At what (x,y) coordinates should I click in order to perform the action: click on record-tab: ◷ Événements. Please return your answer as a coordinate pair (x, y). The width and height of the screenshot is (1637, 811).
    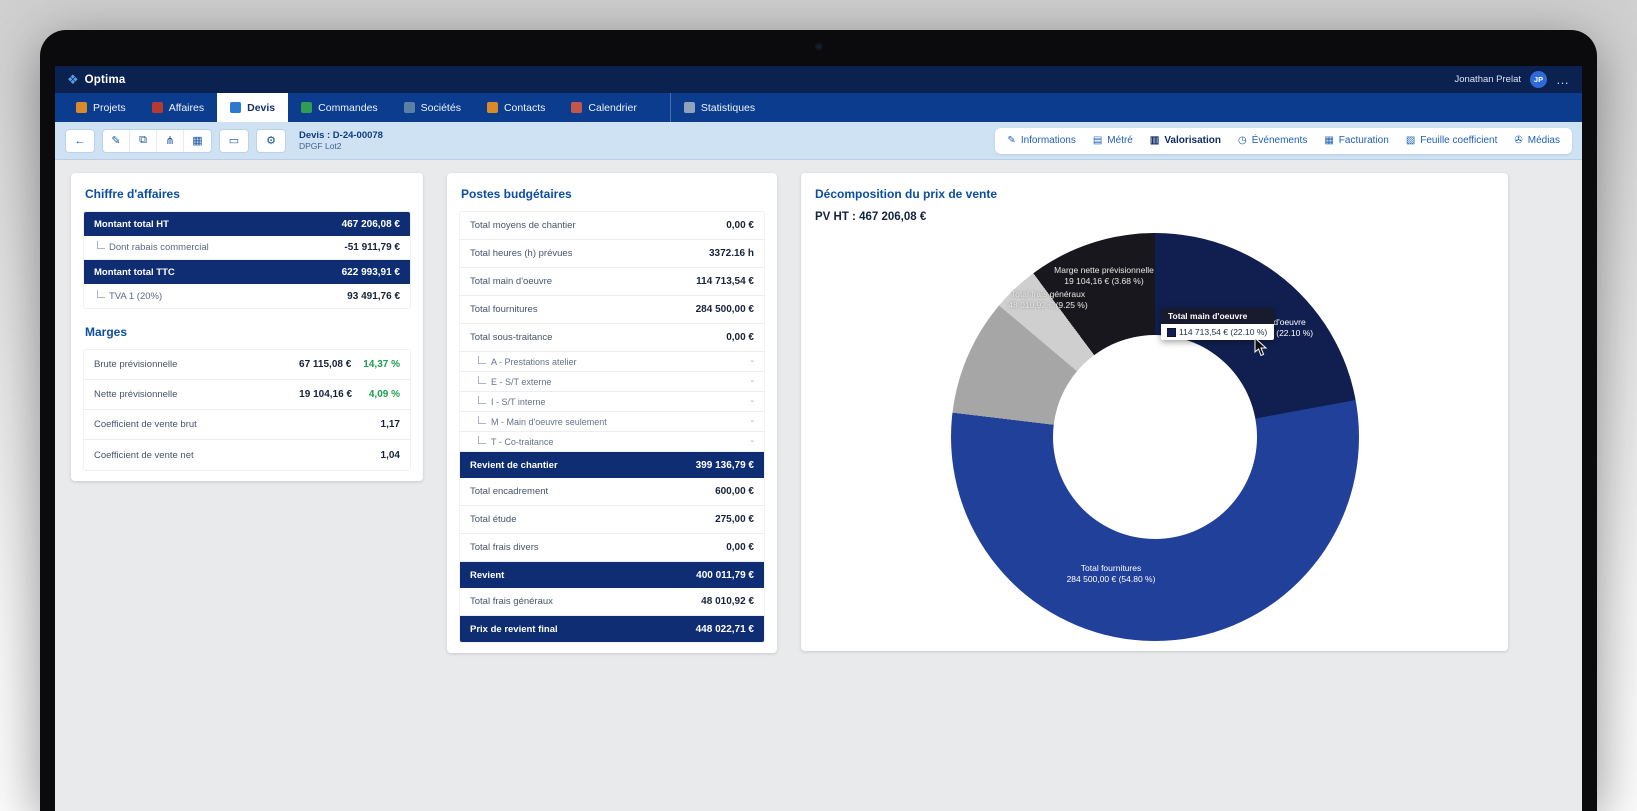
    Looking at the image, I should click on (1272, 140).